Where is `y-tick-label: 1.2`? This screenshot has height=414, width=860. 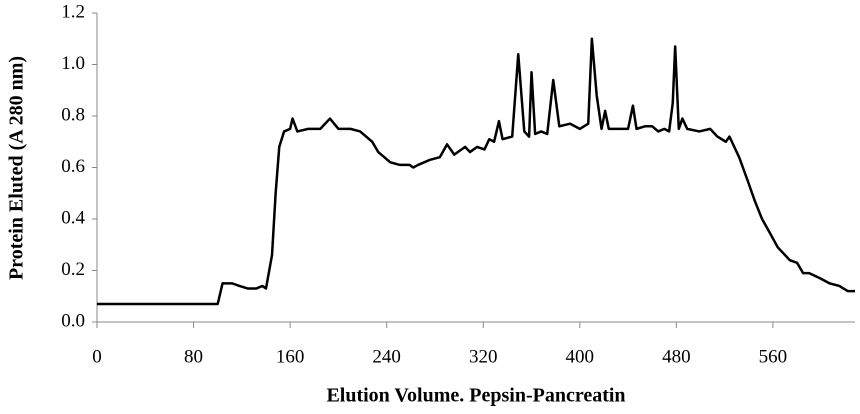 y-tick-label: 1.2 is located at coordinates (73, 11).